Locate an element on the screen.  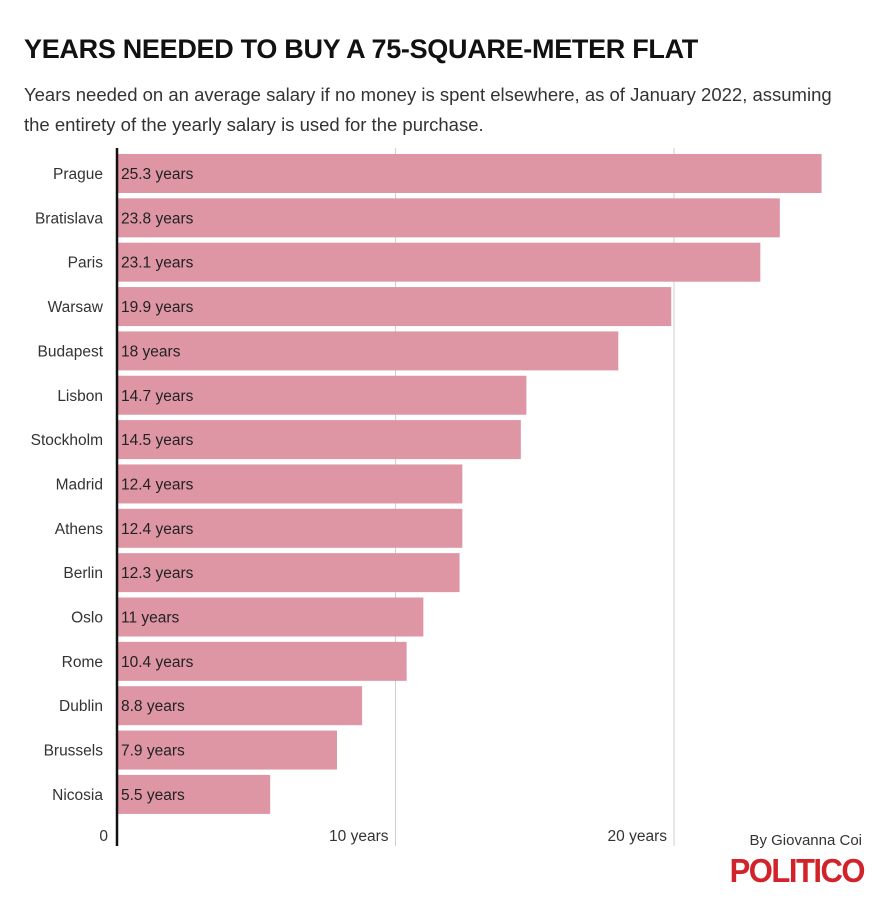
category-label: Prague is located at coordinates (78, 174).